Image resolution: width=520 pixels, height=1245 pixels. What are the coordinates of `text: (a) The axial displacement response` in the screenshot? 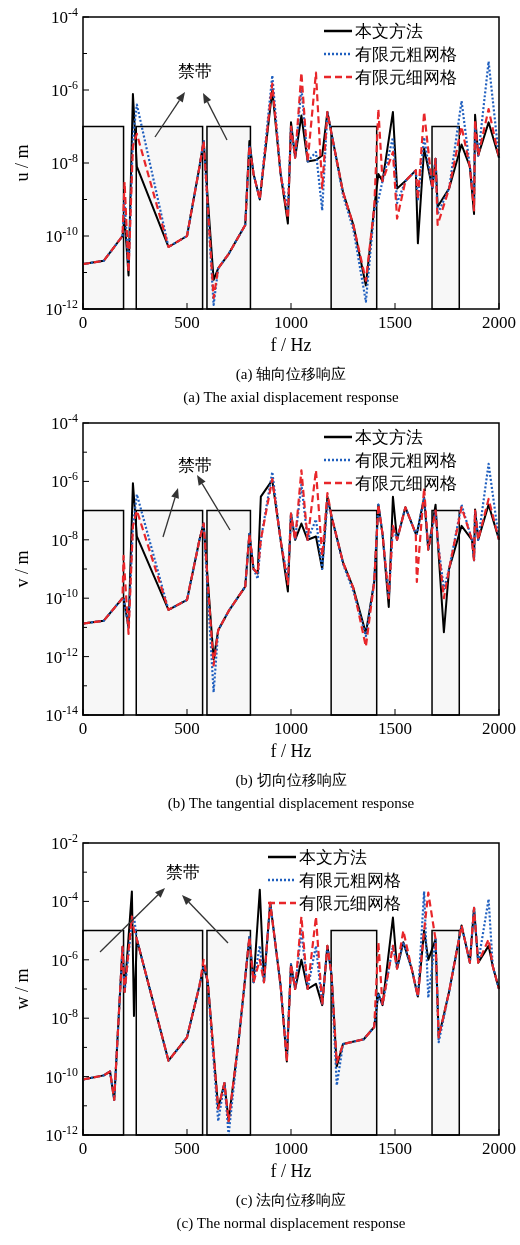 It's located at (291, 397).